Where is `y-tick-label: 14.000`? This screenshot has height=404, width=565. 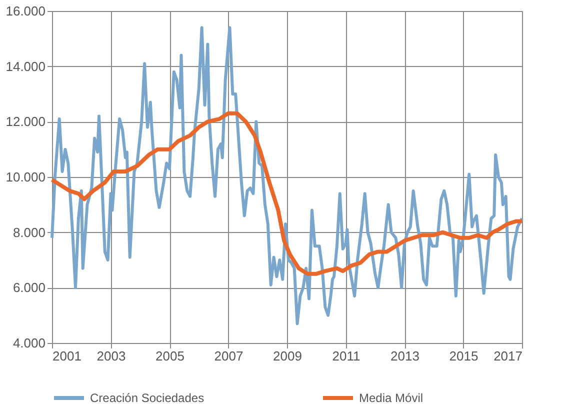 y-tick-label: 14.000 is located at coordinates (26, 66).